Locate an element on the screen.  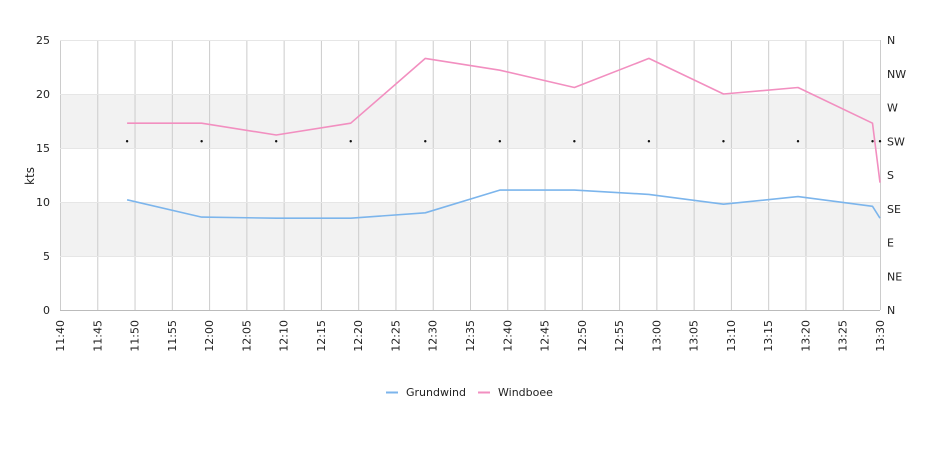
y-tick-label: 25 is located at coordinates (43, 40).